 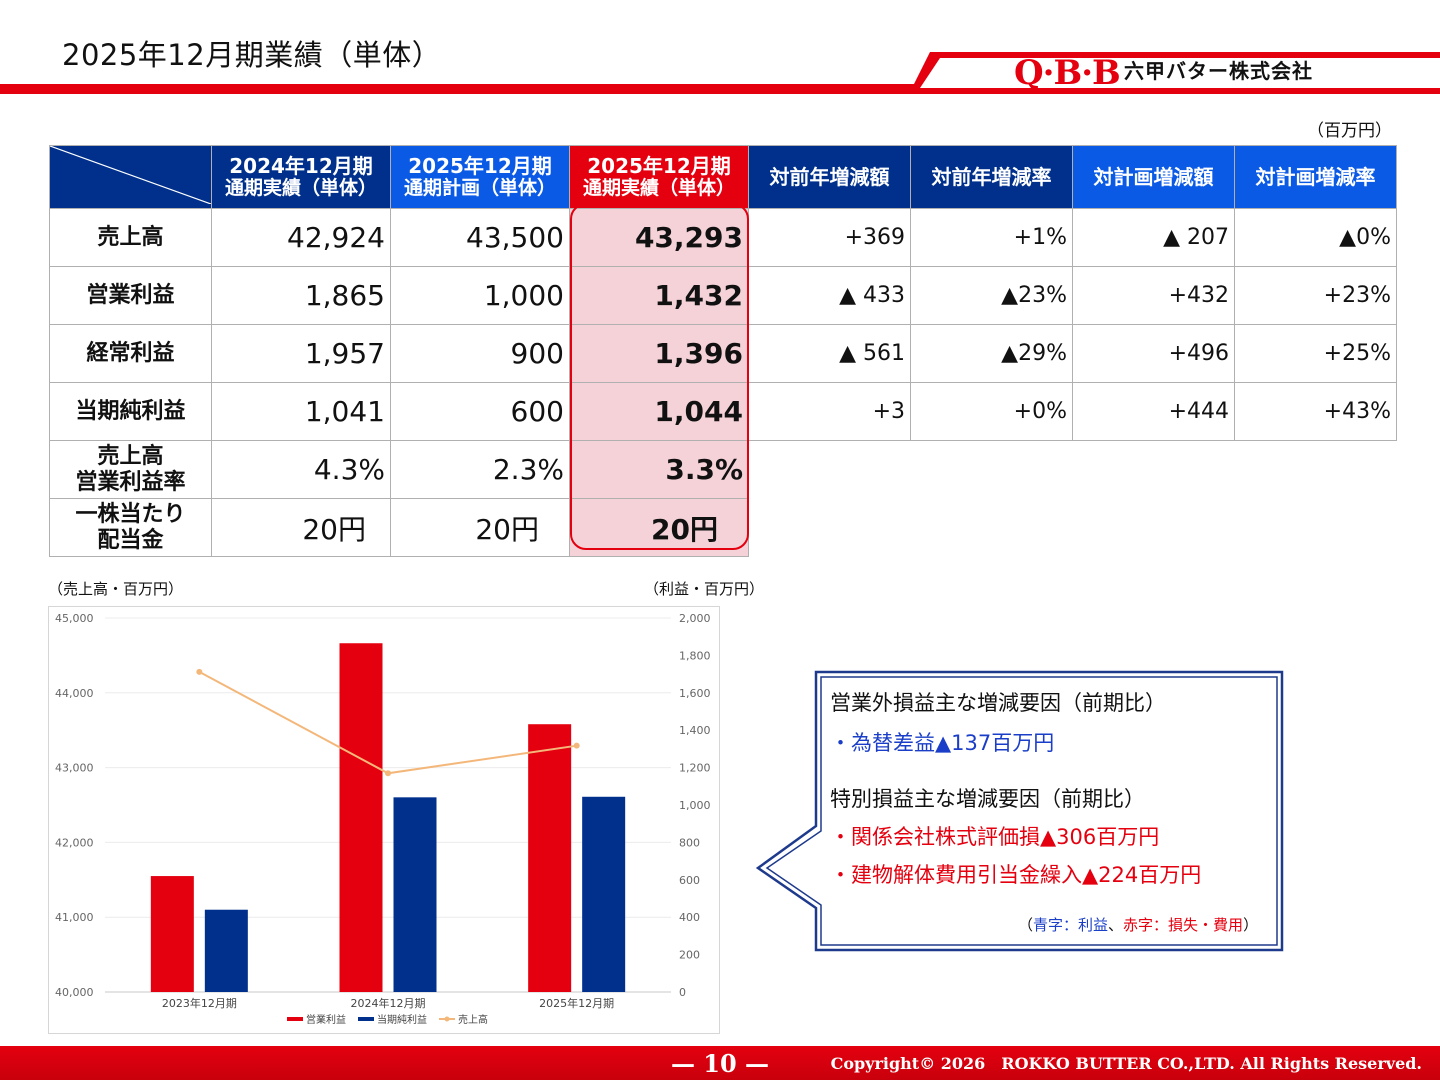 What do you see at coordinates (659, 411) in the screenshot?
I see `table-cell-current: 1,044` at bounding box center [659, 411].